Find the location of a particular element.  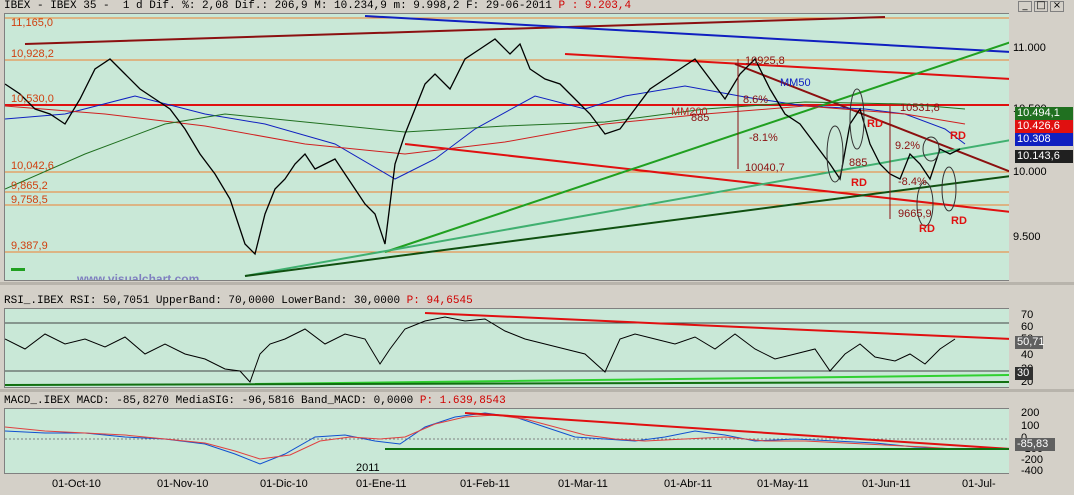

price-tick: 9.500 is located at coordinates (1027, 237).